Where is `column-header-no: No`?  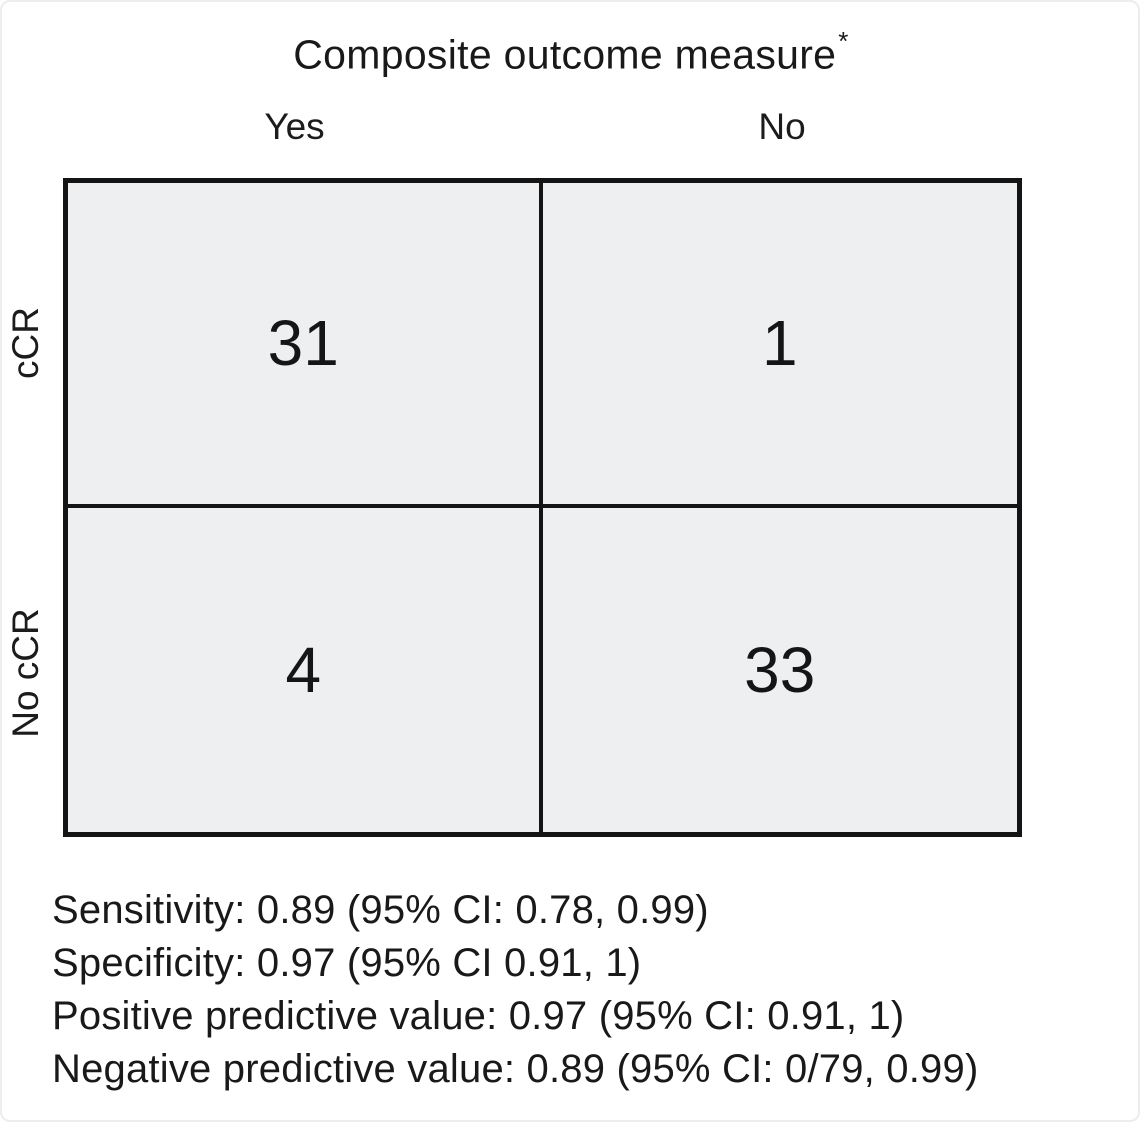
column-header-no: No is located at coordinates (782, 126).